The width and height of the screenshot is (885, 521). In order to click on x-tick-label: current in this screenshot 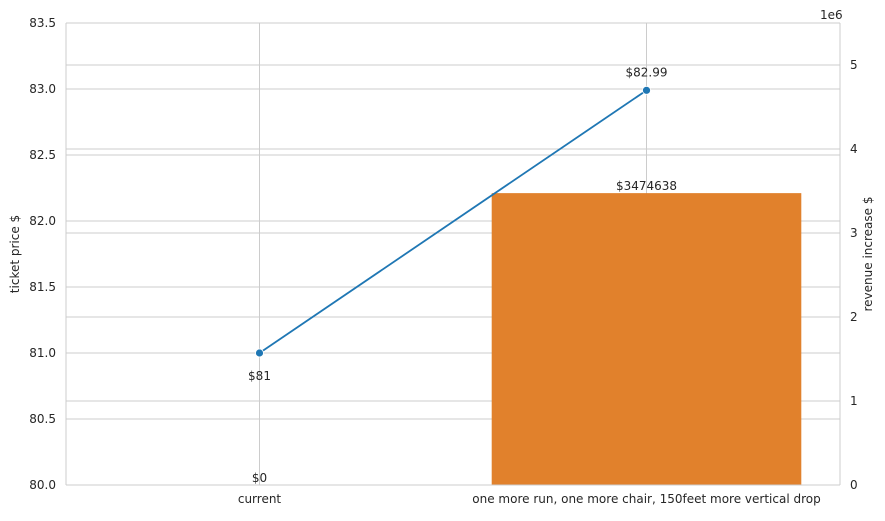, I will do `click(260, 499)`.